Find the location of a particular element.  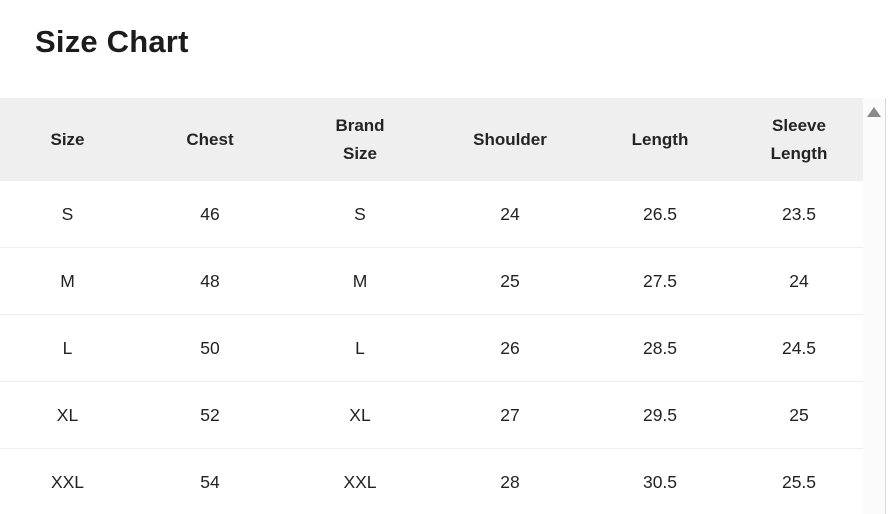

column-header: Size is located at coordinates (67, 139).